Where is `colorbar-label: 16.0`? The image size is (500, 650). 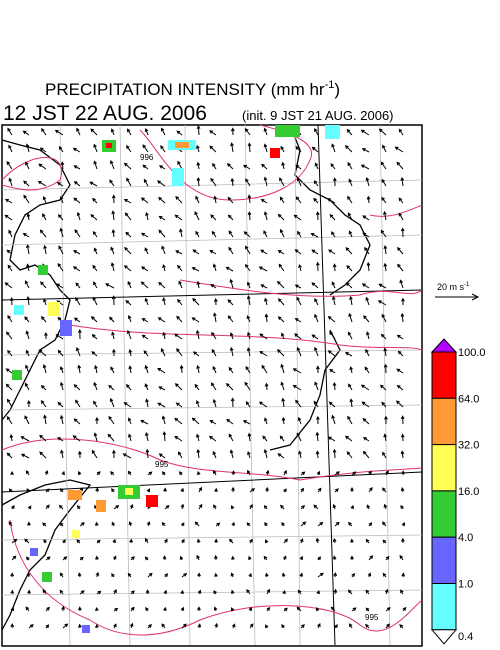 colorbar-label: 16.0 is located at coordinates (468, 492).